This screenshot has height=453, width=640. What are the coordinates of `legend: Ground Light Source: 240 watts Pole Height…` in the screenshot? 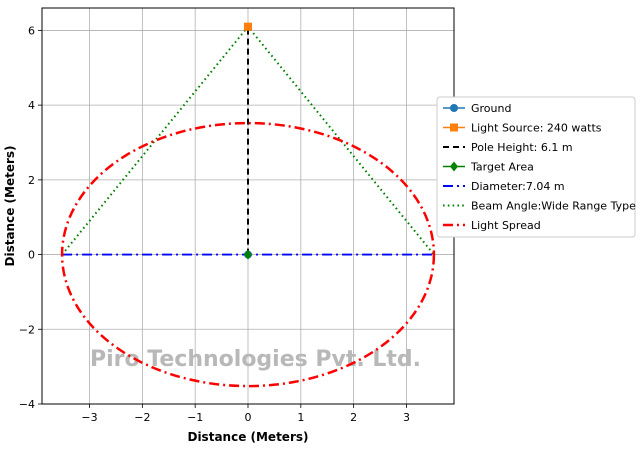 It's located at (538, 167).